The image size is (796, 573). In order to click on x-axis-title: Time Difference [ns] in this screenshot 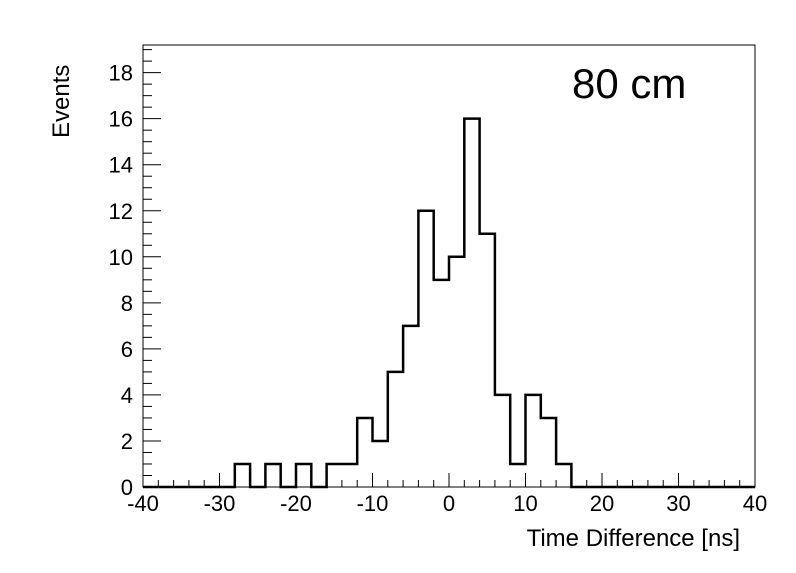, I will do `click(633, 538)`.